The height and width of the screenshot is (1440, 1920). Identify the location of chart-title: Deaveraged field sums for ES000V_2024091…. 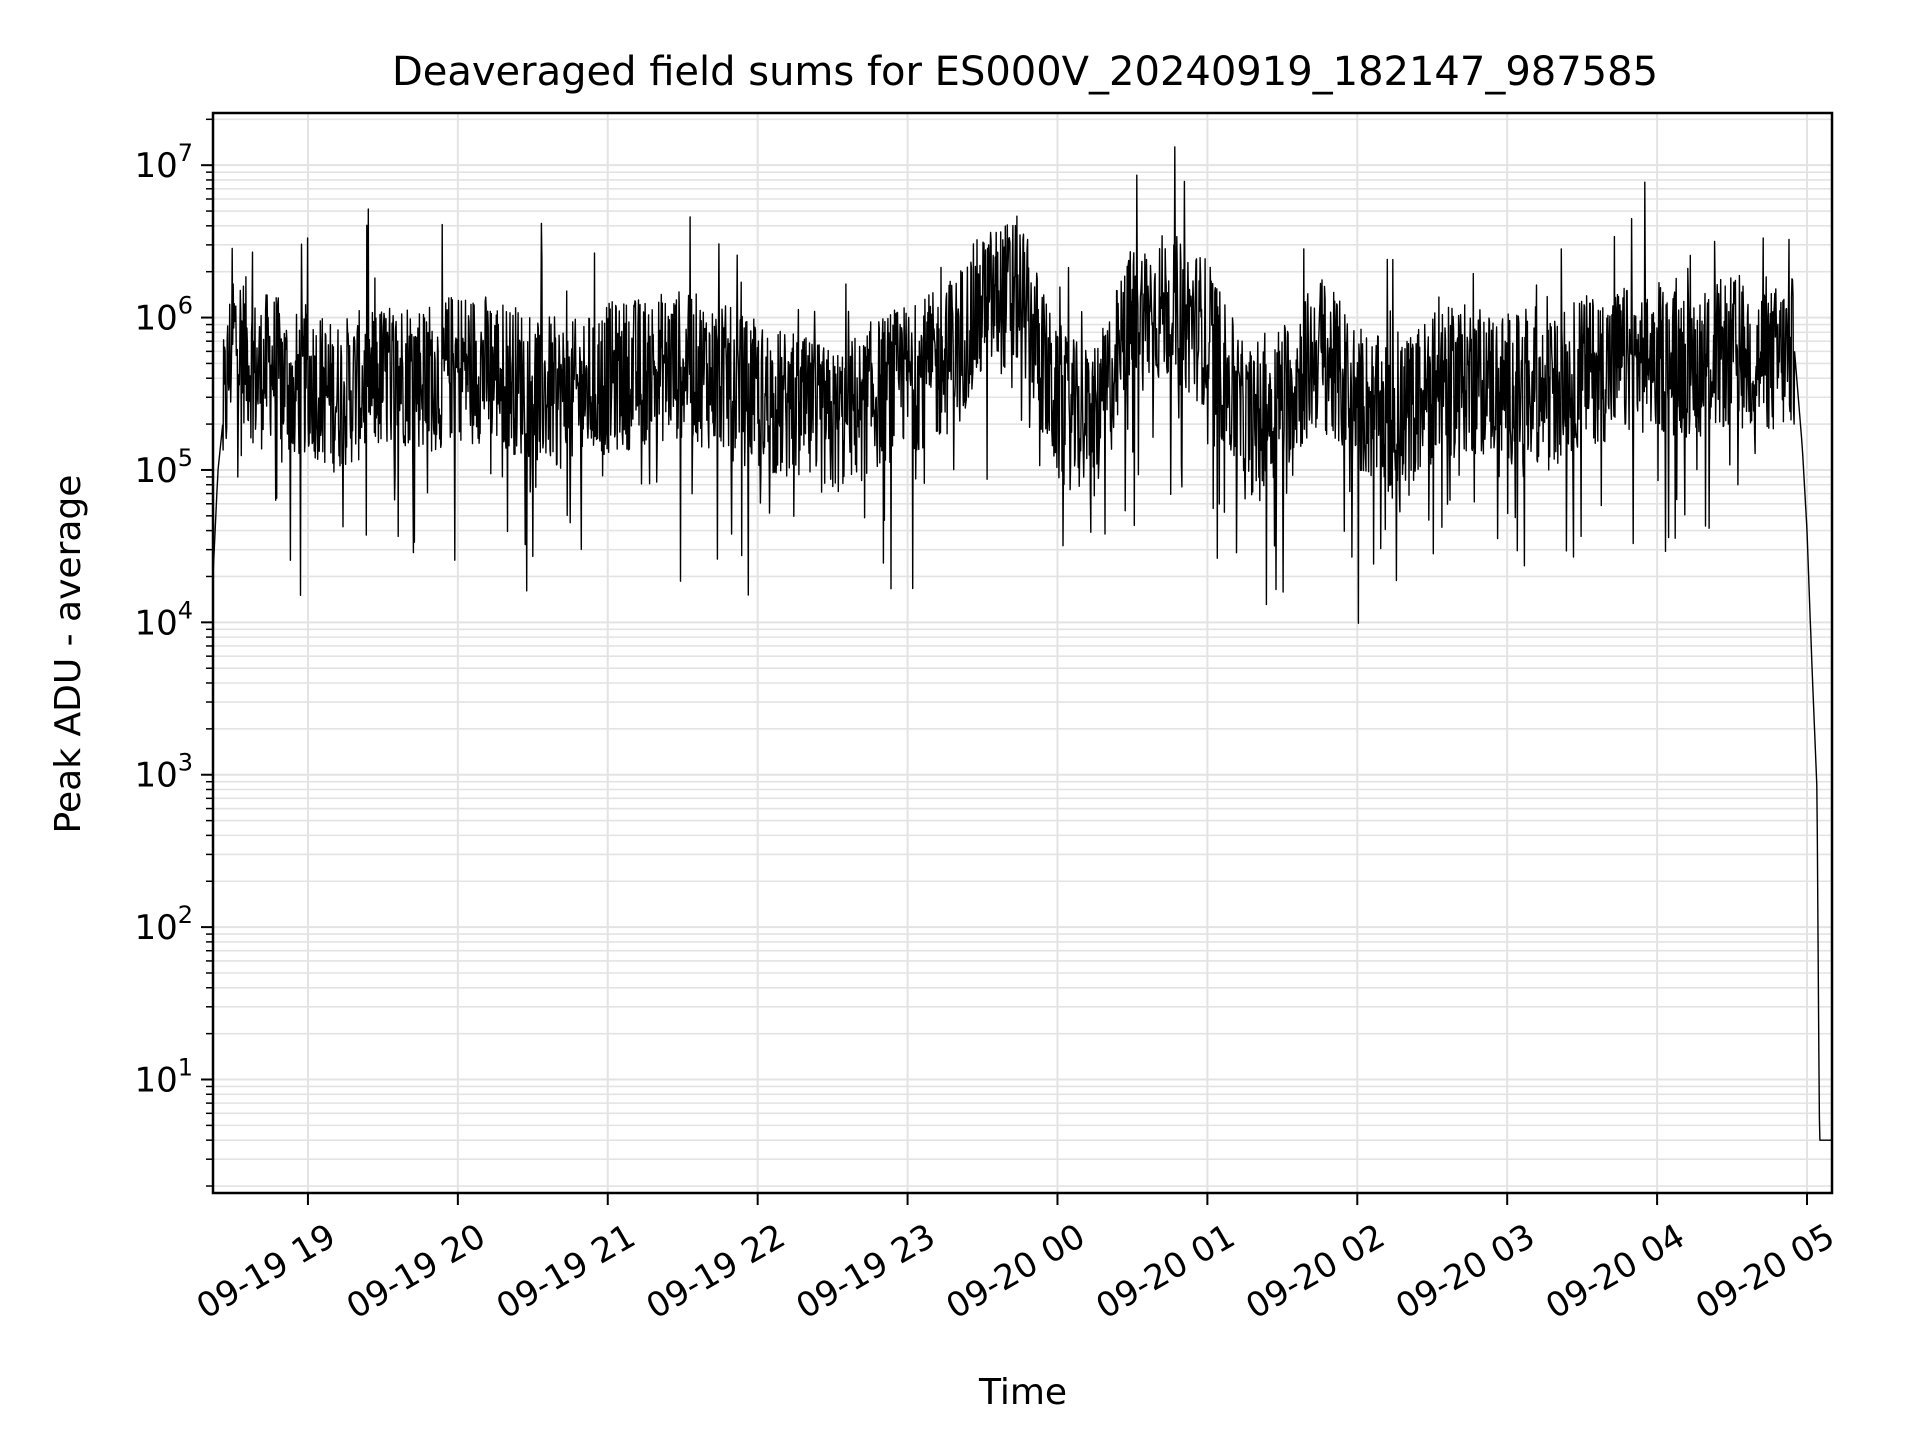
(1025, 72).